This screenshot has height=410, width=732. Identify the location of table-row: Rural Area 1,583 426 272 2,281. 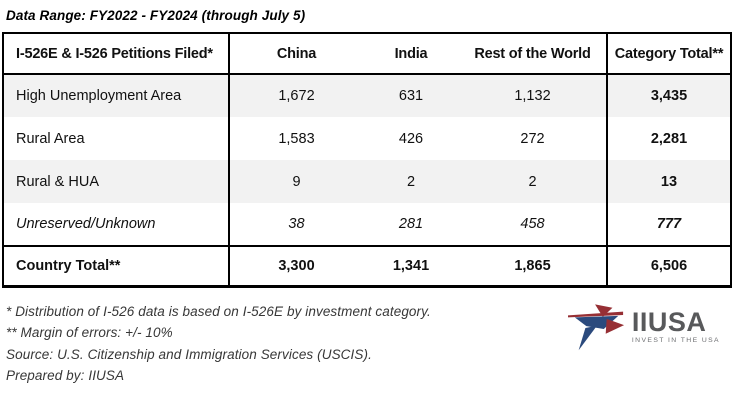
(367, 138).